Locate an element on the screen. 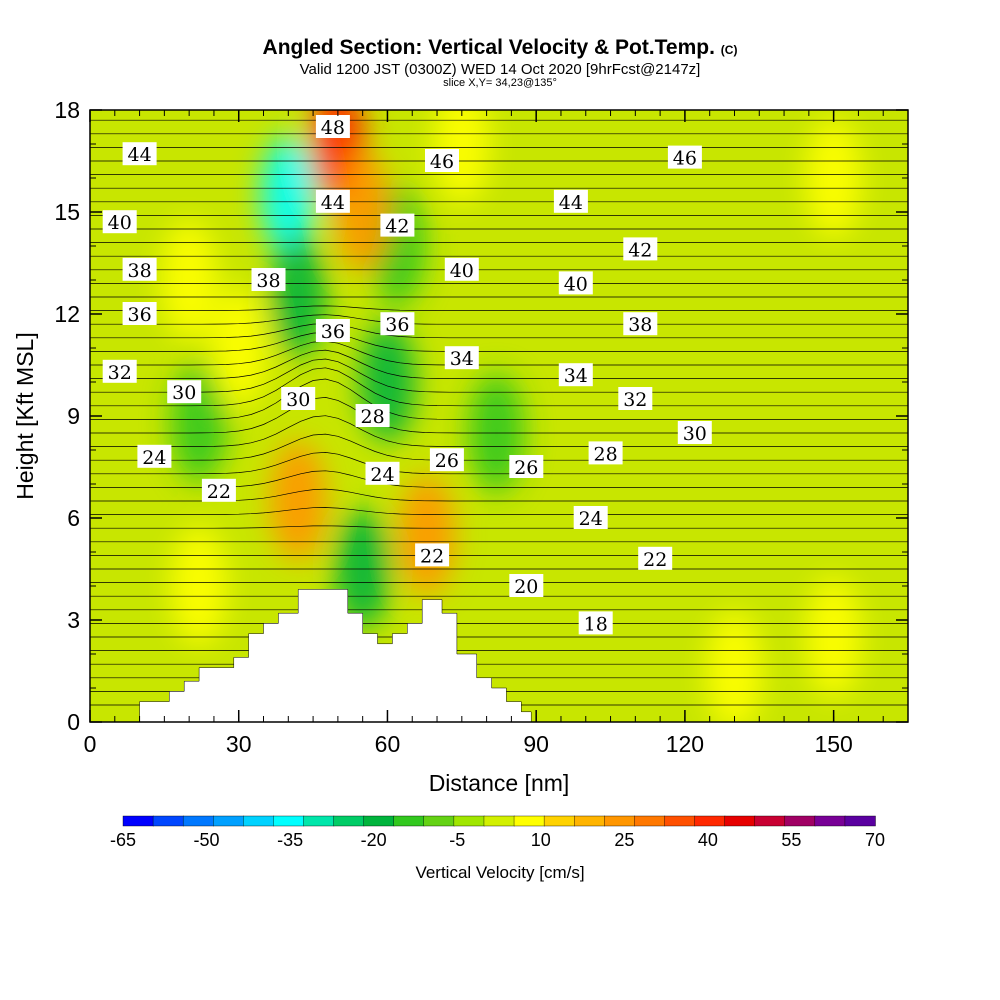 The image size is (1000, 1000). isentrope-label-text: 42 is located at coordinates (640, 250).